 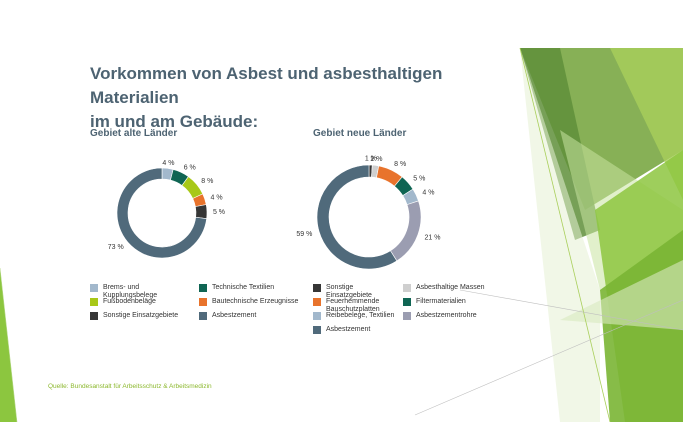 I want to click on legend-label: Bautechnische Erzeugnisse, so click(x=255, y=301).